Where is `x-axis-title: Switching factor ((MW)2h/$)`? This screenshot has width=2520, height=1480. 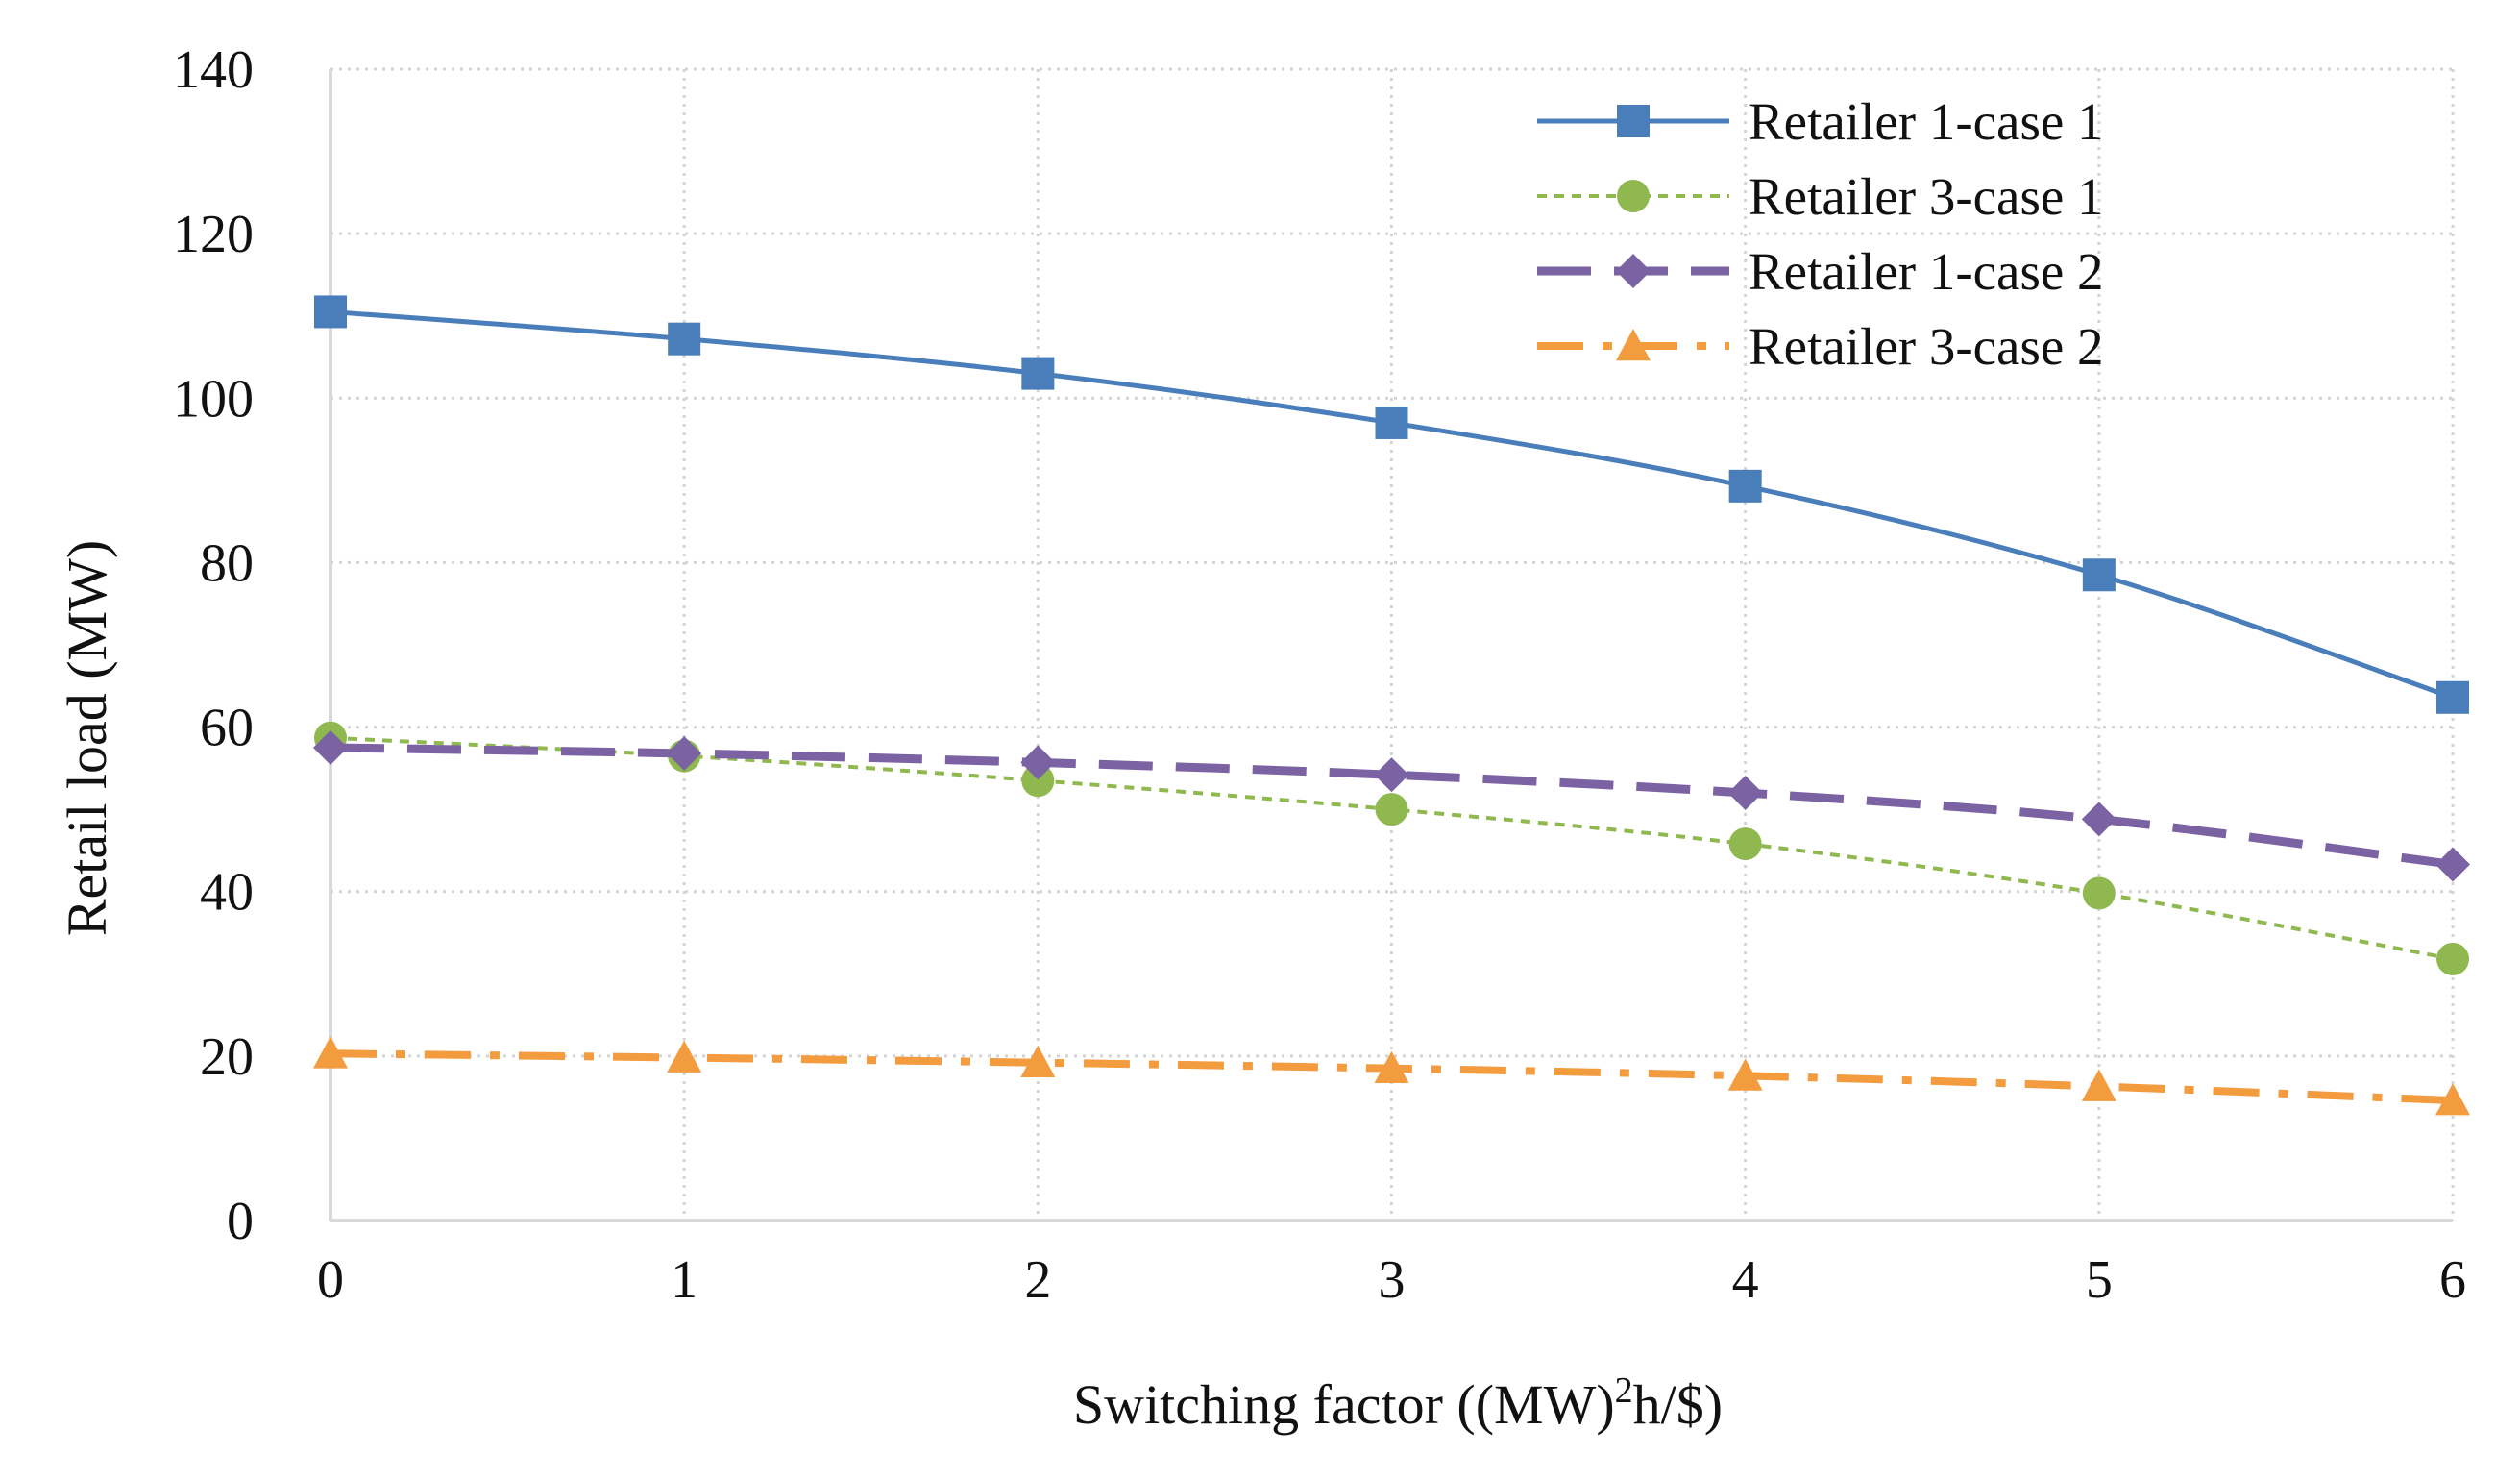
x-axis-title: Switching factor ((MW)2h/$) is located at coordinates (1398, 1403).